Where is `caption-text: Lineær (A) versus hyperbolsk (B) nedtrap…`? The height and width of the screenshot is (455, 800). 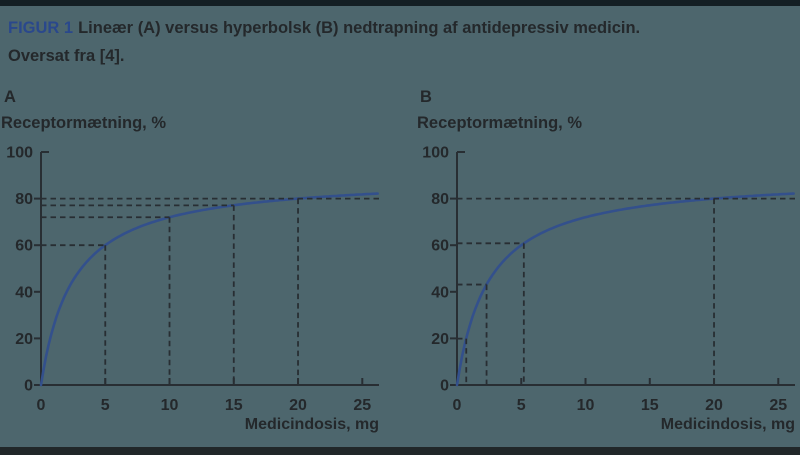
caption-text: Lineær (A) versus hyperbolsk (B) nedtrap… is located at coordinates (359, 28).